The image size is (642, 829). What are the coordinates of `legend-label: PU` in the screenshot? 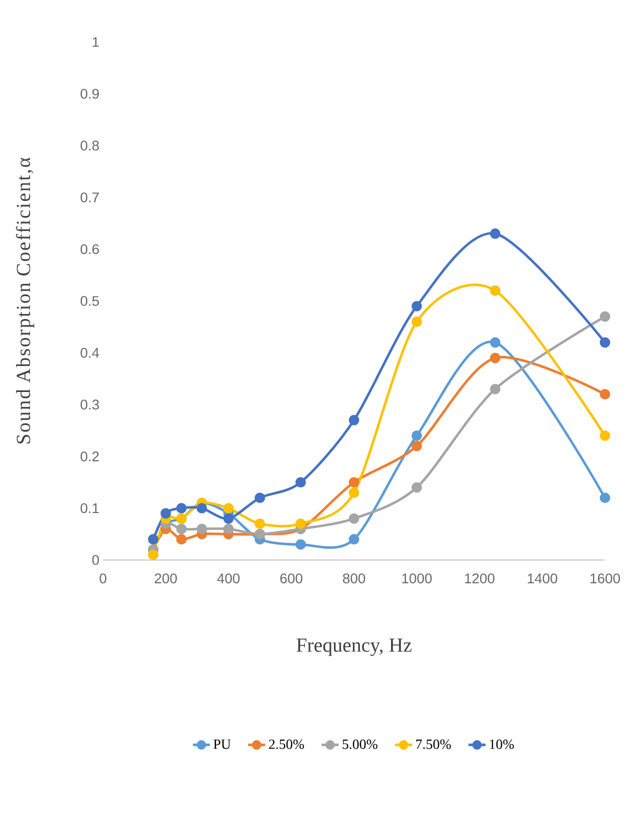 It's located at (222, 744).